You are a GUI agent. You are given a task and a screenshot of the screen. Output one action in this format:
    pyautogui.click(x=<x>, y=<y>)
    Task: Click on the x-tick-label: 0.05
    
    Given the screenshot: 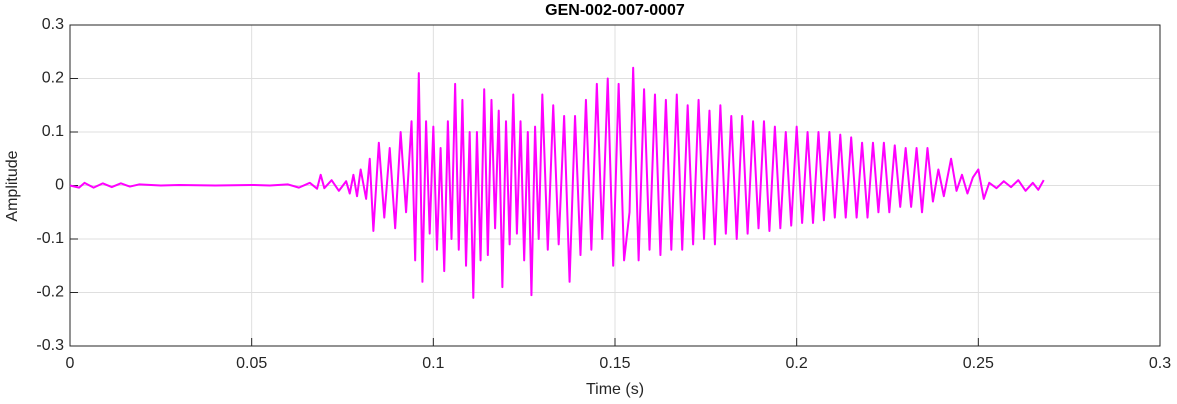 What is the action you would take?
    pyautogui.click(x=251, y=363)
    